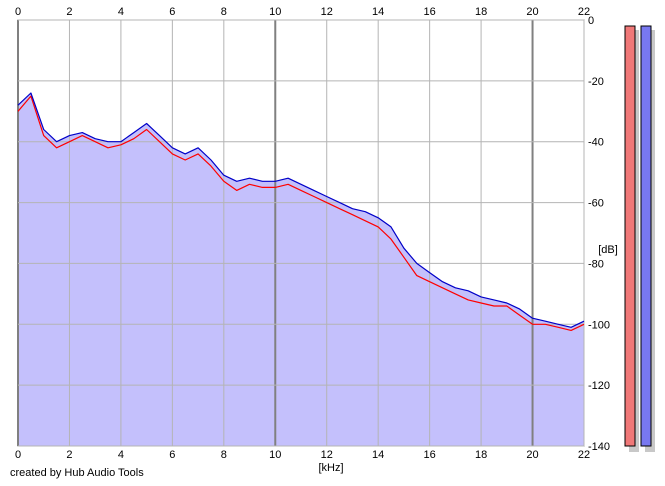  What do you see at coordinates (599, 386) in the screenshot?
I see `y-tick-label: -120` at bounding box center [599, 386].